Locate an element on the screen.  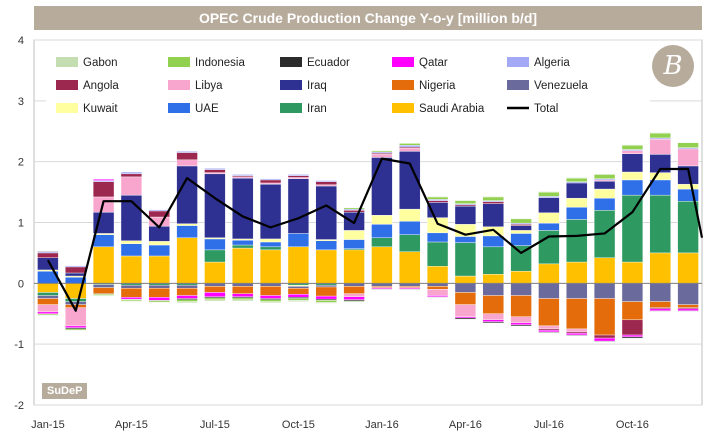
legend-background is located at coordinates (348, 84).